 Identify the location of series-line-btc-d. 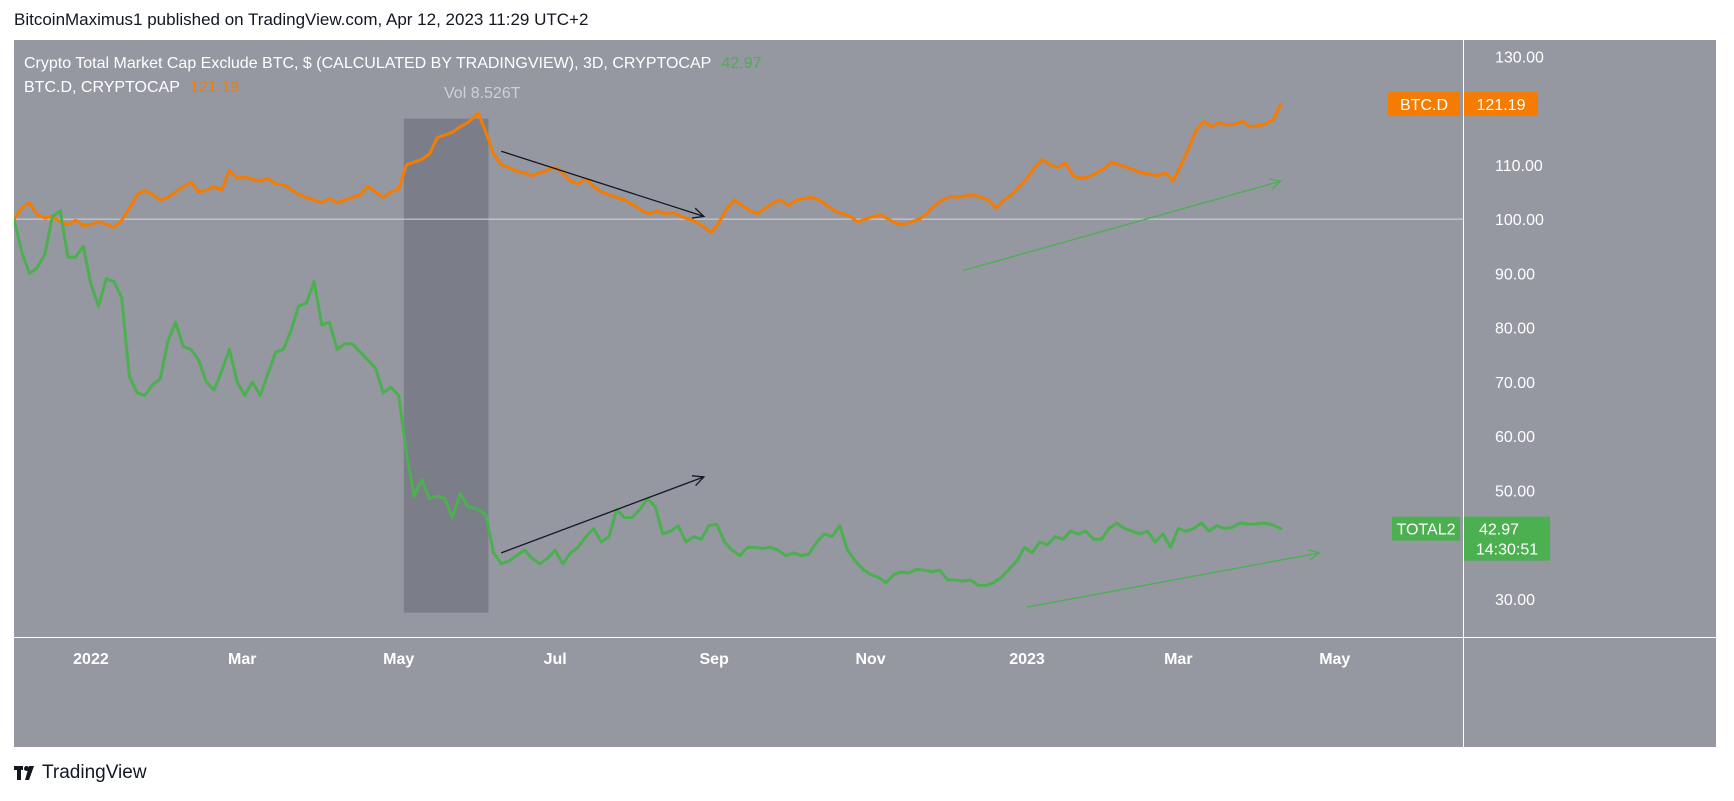
(648, 168).